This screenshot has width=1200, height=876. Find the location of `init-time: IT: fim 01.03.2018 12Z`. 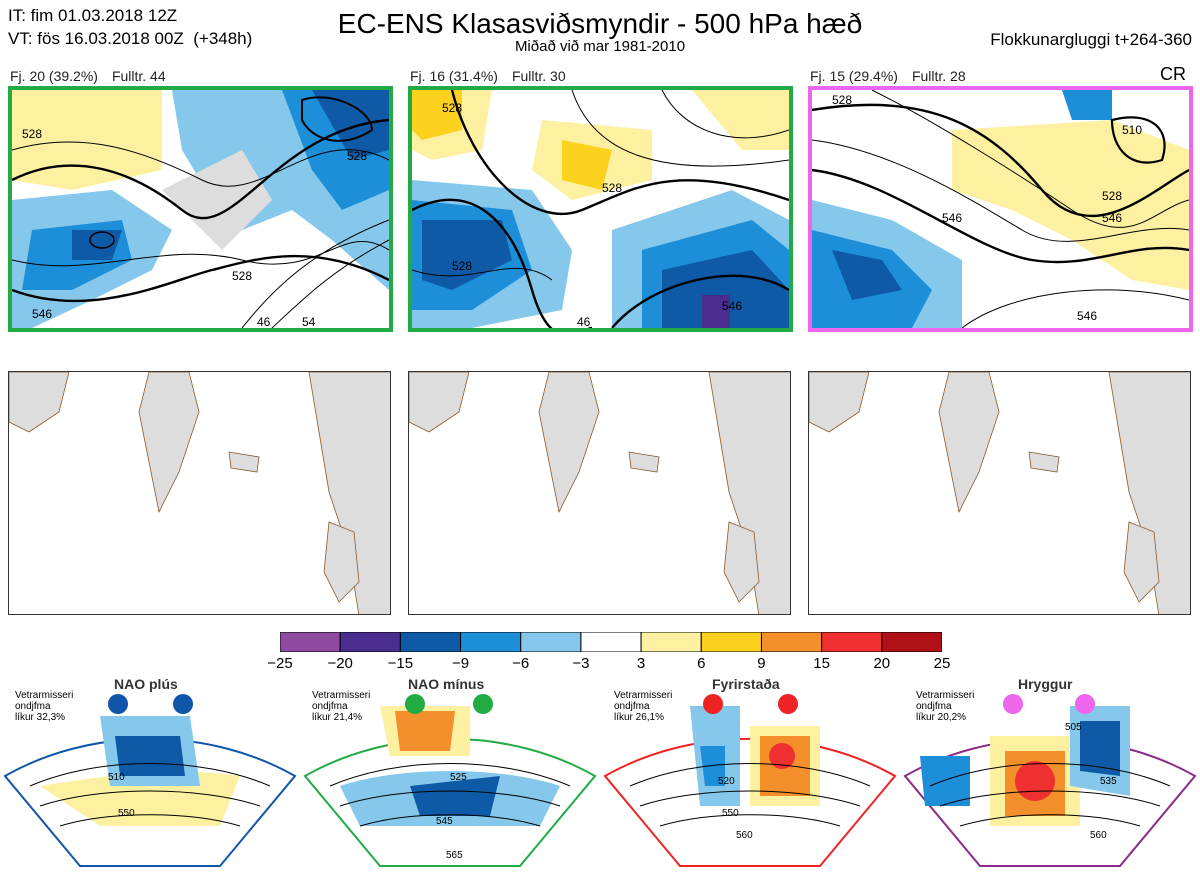

init-time: IT: fim 01.03.2018 12Z is located at coordinates (93, 15).